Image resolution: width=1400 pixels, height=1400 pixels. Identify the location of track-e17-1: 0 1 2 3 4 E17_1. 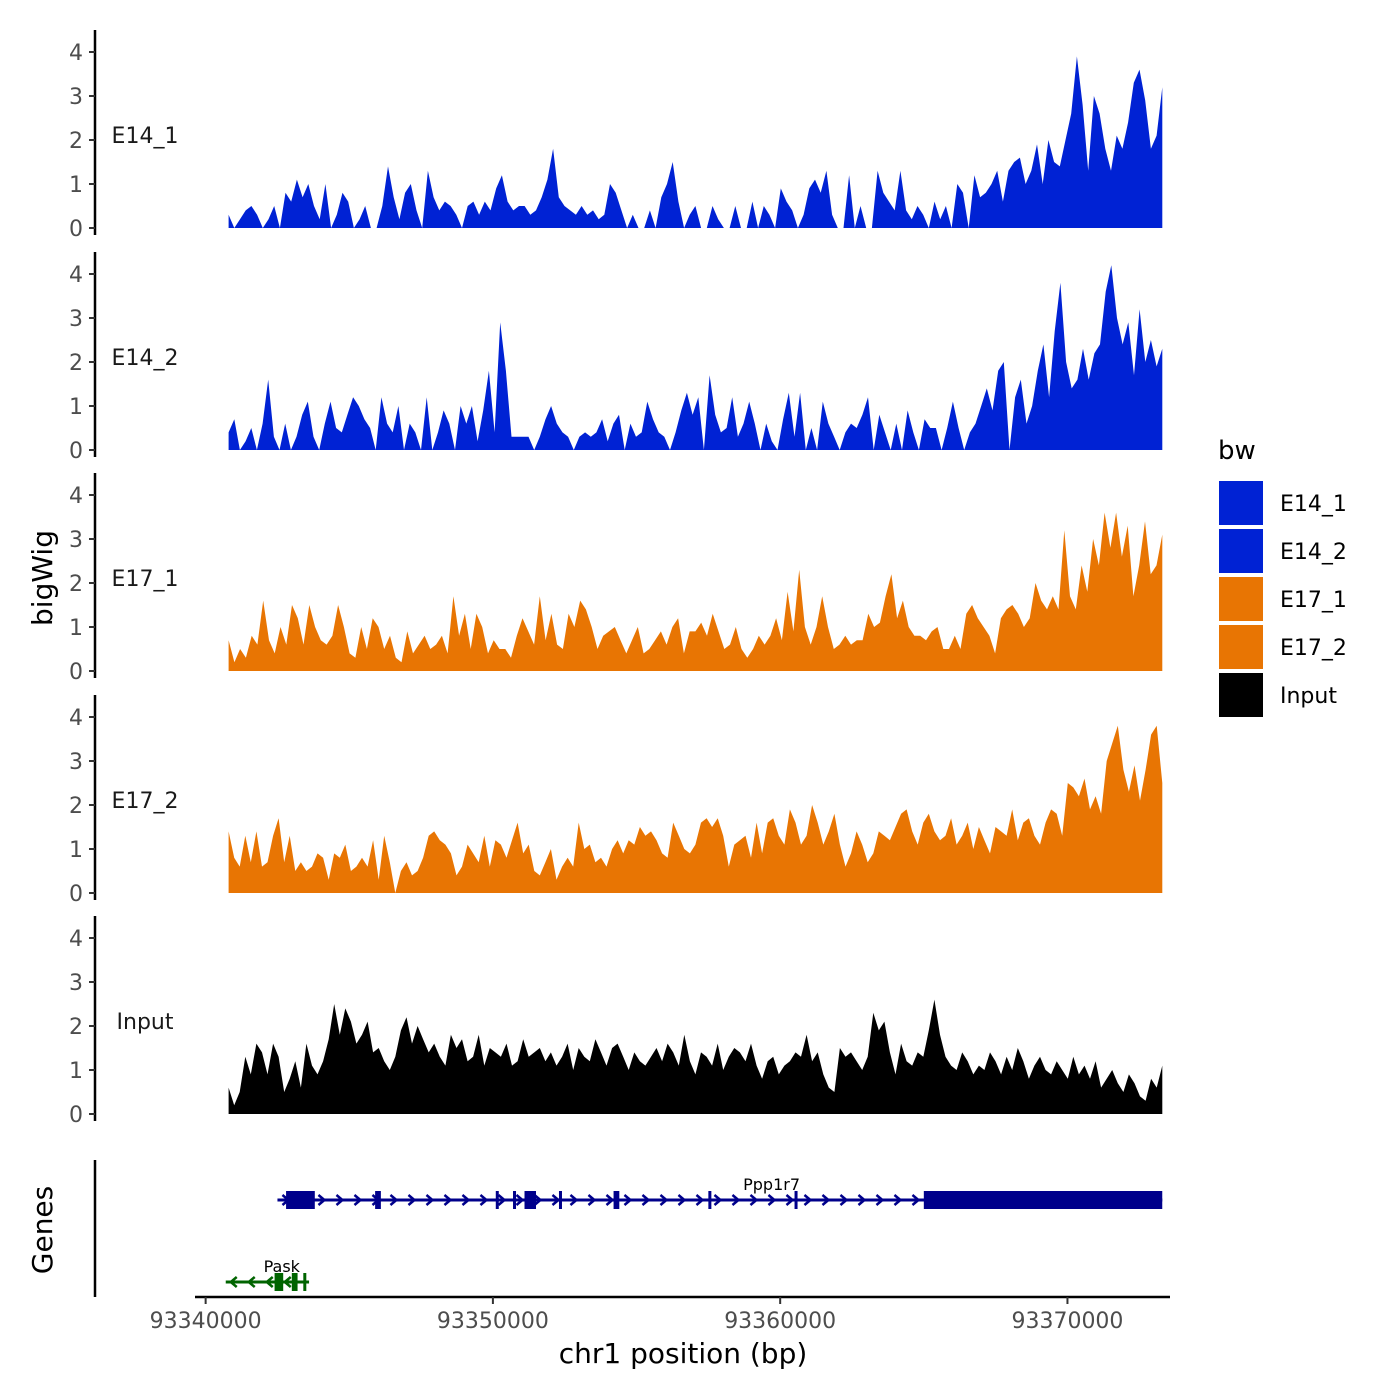
(616, 579).